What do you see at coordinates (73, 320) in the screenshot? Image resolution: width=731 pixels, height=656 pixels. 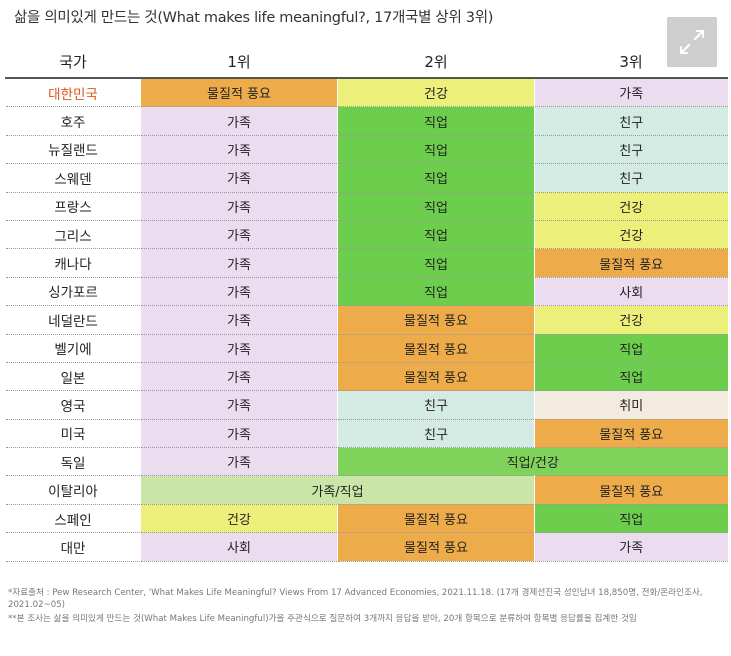 I see `country-cell: 네덜란드` at bounding box center [73, 320].